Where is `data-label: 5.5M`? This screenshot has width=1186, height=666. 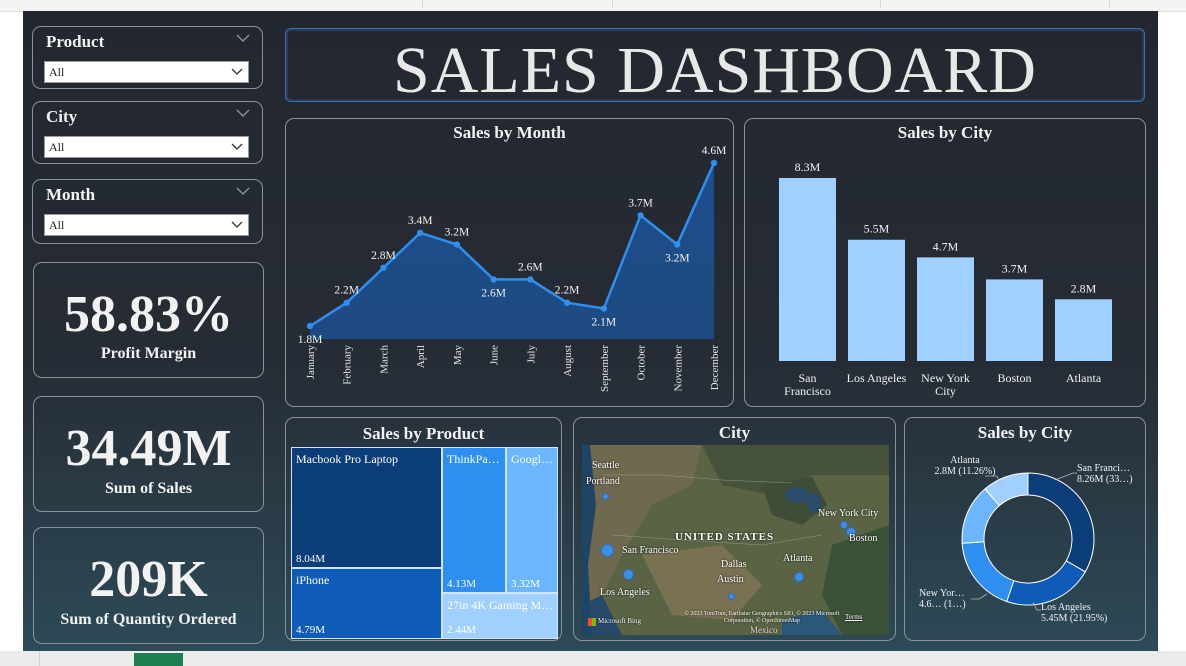
data-label: 5.5M is located at coordinates (877, 229).